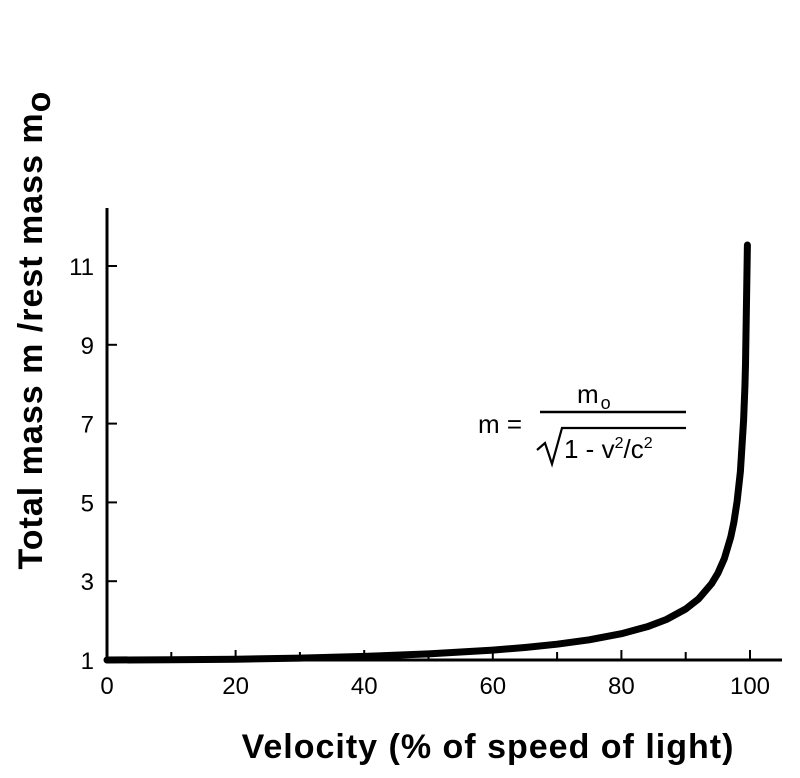 This screenshot has width=800, height=778. Describe the element at coordinates (750, 686) in the screenshot. I see `x-tick-label-100: 100` at that location.